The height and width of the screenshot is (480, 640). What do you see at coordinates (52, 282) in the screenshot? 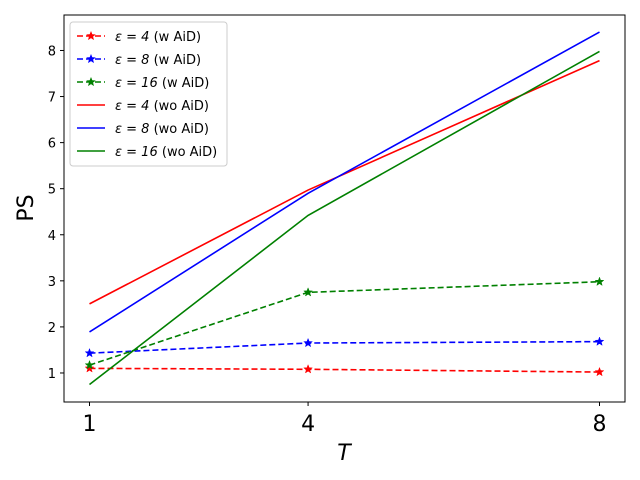
I see `y-tick-label: 3` at bounding box center [52, 282].